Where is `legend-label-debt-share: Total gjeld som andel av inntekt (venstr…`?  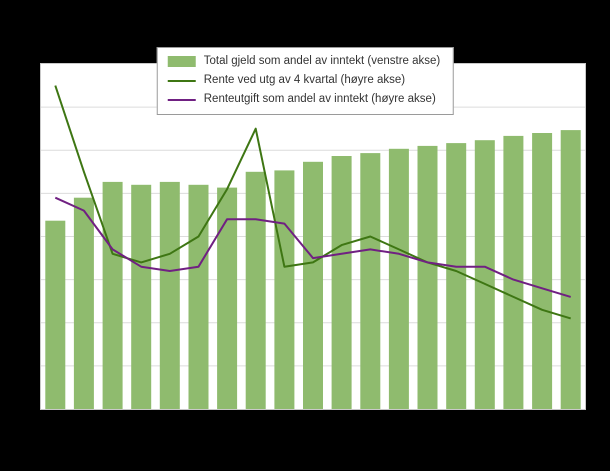
legend-label-debt-share: Total gjeld som andel av inntekt (venstr… is located at coordinates (322, 61).